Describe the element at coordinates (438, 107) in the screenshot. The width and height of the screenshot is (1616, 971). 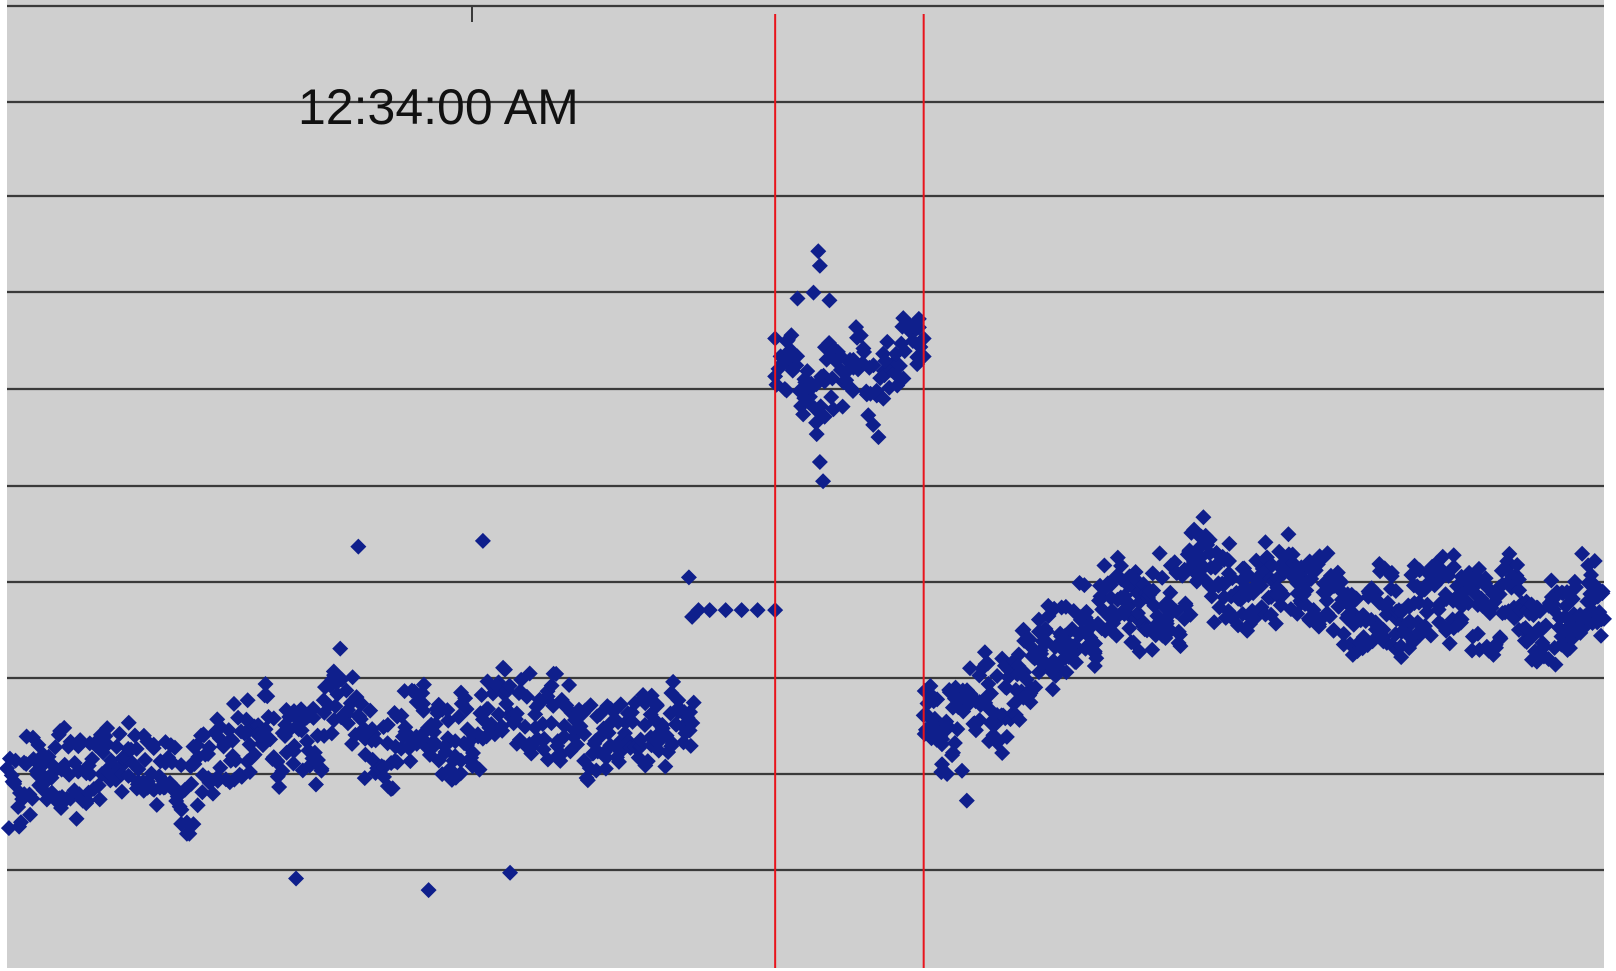
I see `time-annotation: 12:34:00 AM` at that location.